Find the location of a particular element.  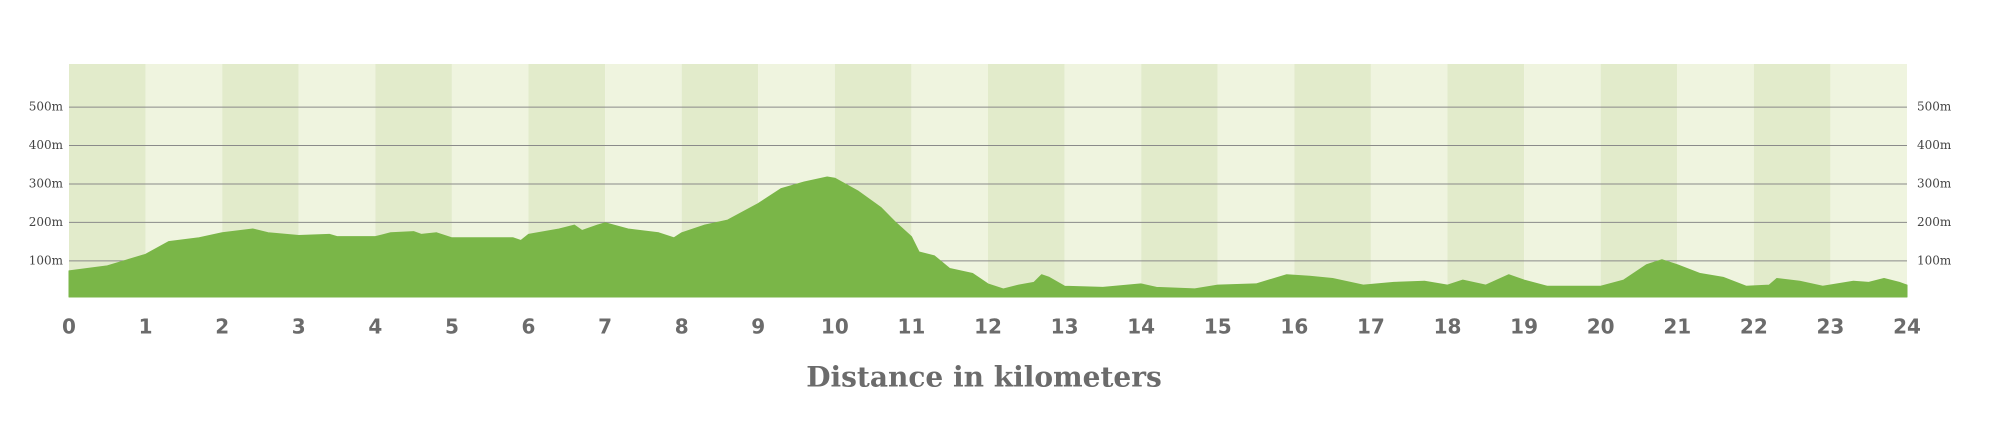

x-tick-label: 22 is located at coordinates (1754, 327).